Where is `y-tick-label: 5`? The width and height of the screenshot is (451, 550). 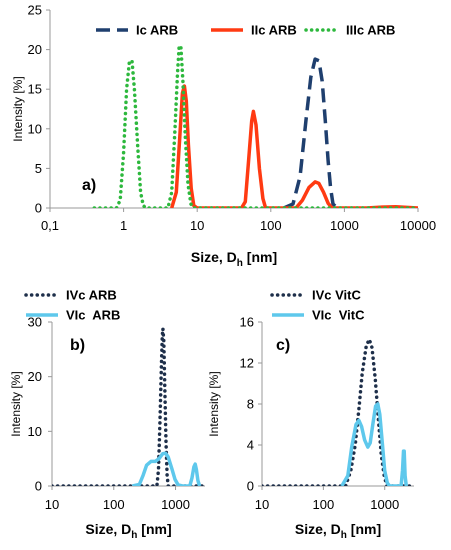
y-tick-label: 5 is located at coordinates (38, 168).